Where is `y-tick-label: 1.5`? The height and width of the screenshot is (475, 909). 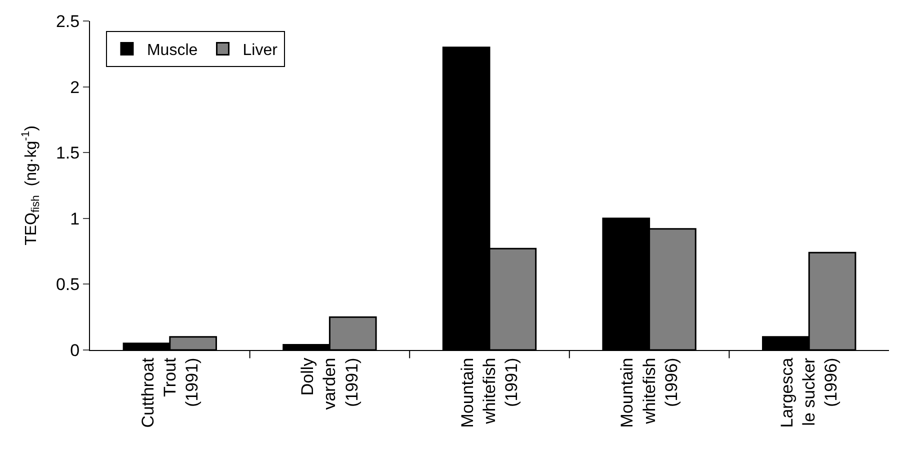
y-tick-label: 1.5 is located at coordinates (68, 153).